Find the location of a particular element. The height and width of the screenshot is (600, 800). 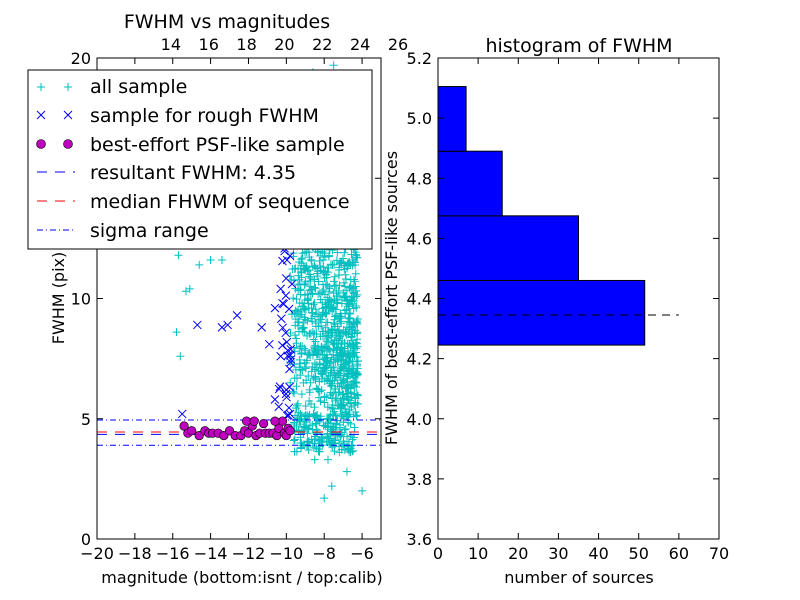

x-tick-label: −10 is located at coordinates (286, 553).